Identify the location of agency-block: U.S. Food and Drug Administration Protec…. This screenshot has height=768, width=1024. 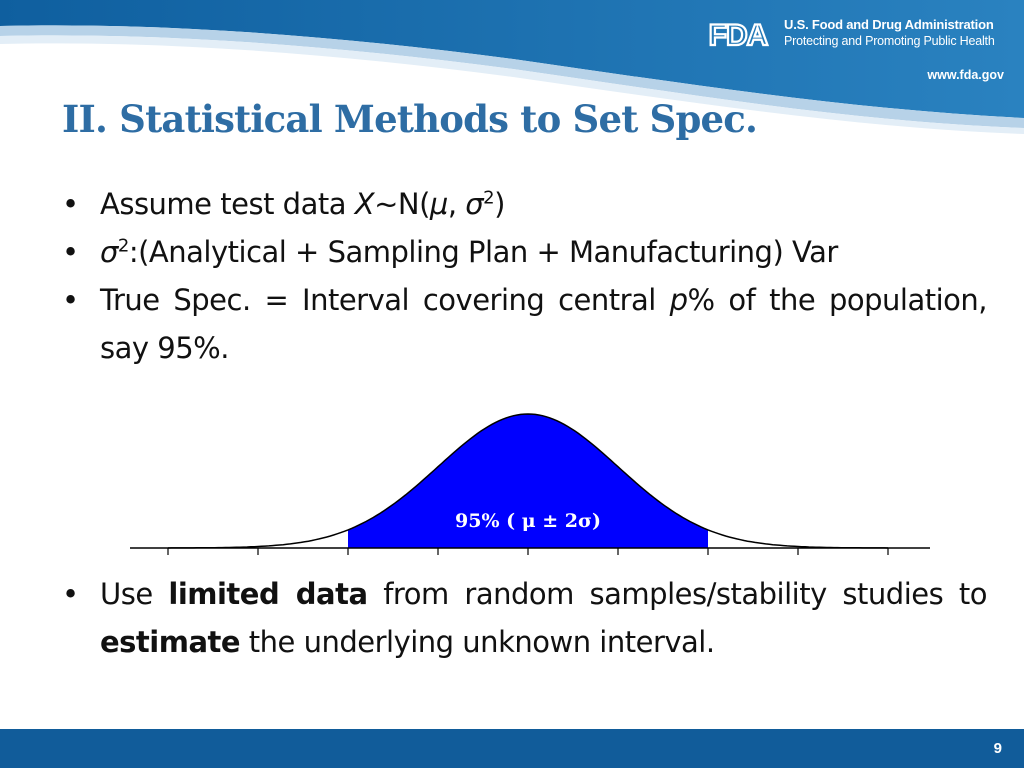
(889, 33).